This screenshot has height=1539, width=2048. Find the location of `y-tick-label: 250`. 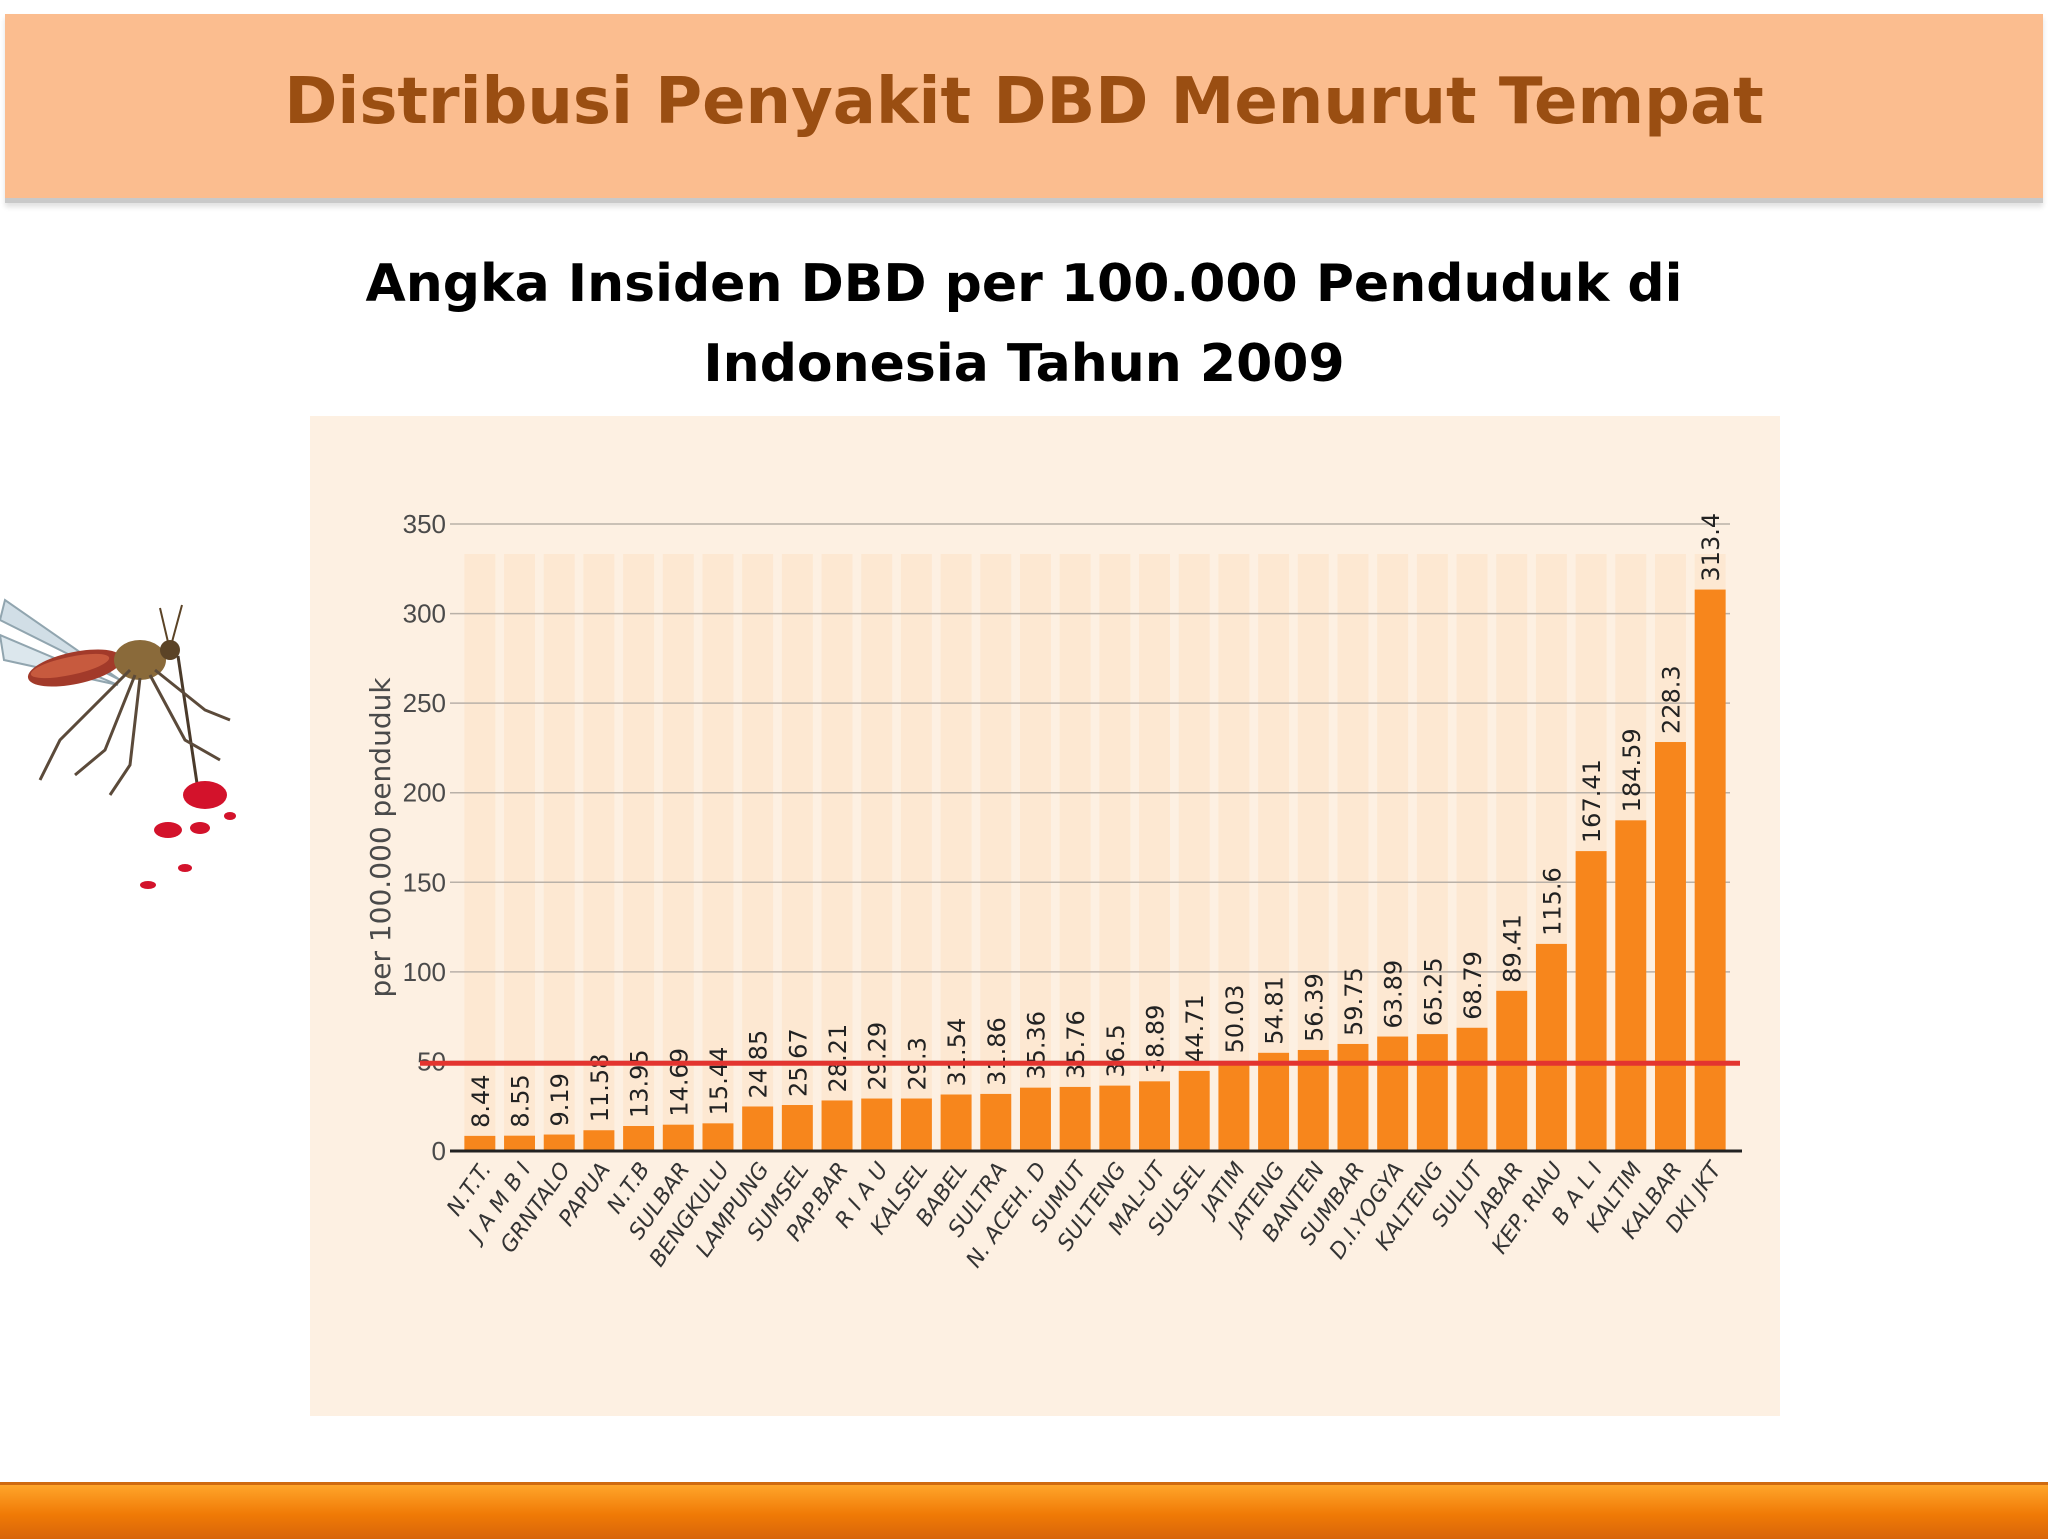

y-tick-label: 250 is located at coordinates (424, 703).